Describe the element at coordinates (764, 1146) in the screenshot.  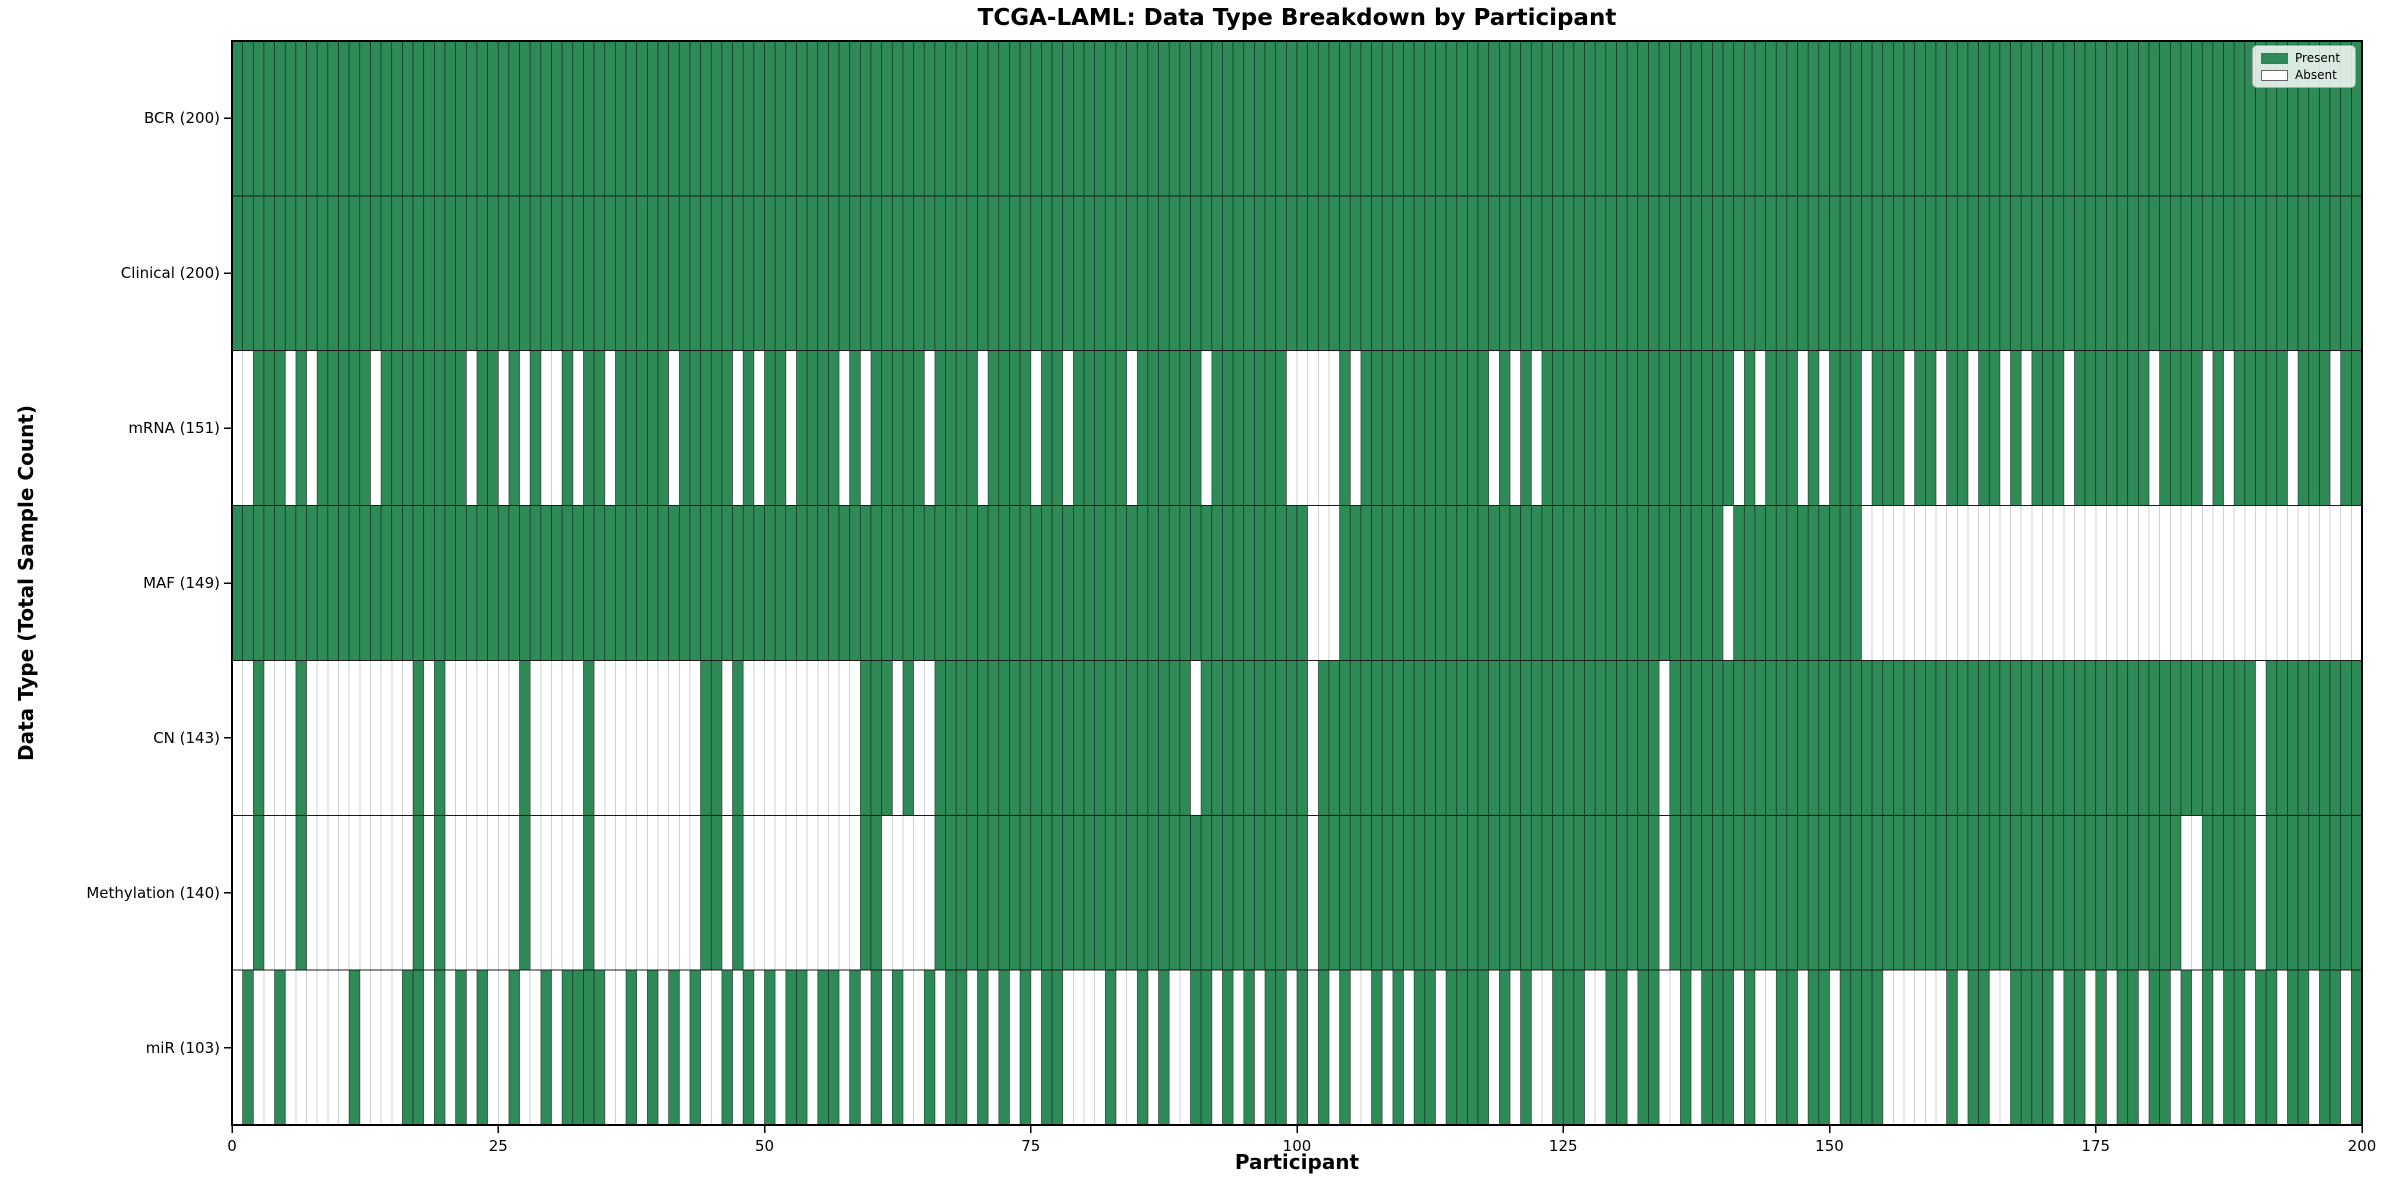
I see `x-tick-label-50: 50` at that location.